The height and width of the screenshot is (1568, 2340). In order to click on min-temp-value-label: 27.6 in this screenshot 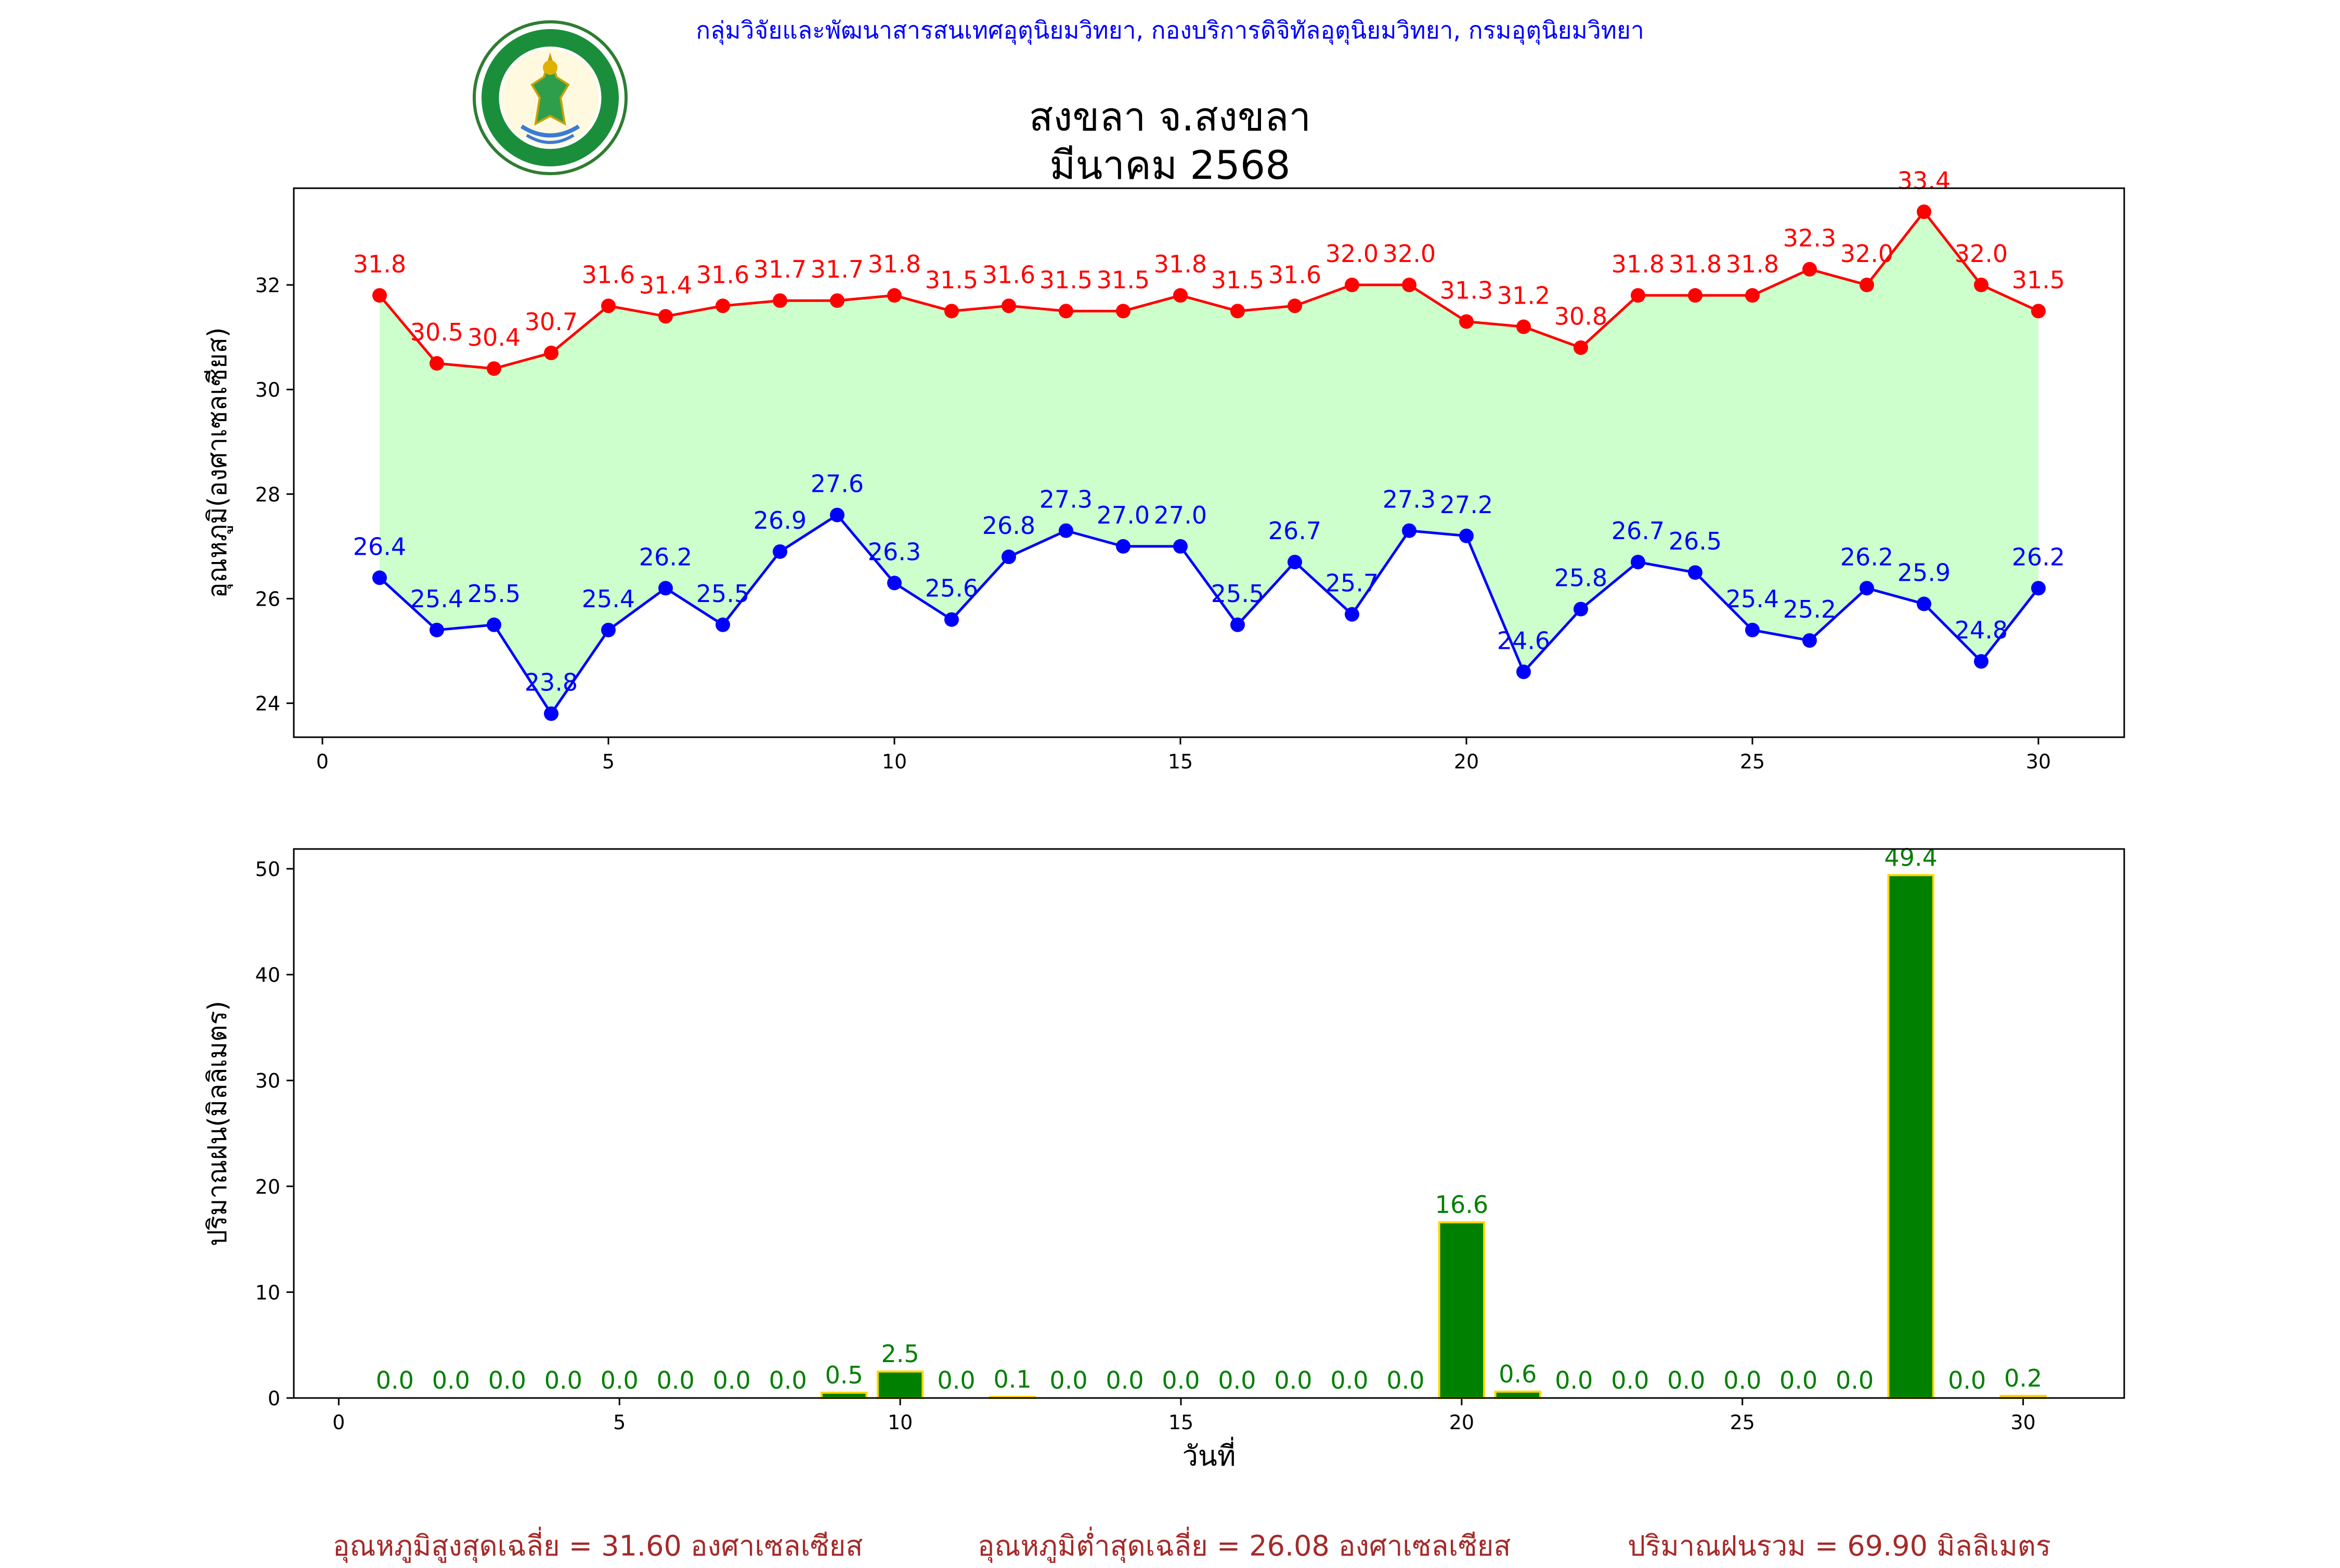, I will do `click(837, 484)`.